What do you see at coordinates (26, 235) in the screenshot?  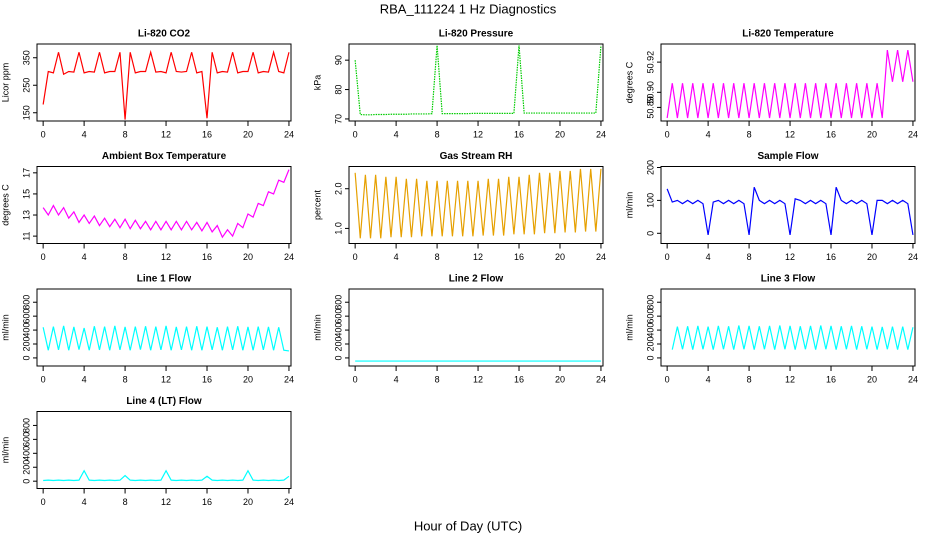 I see `y-tick-label: 11` at bounding box center [26, 235].